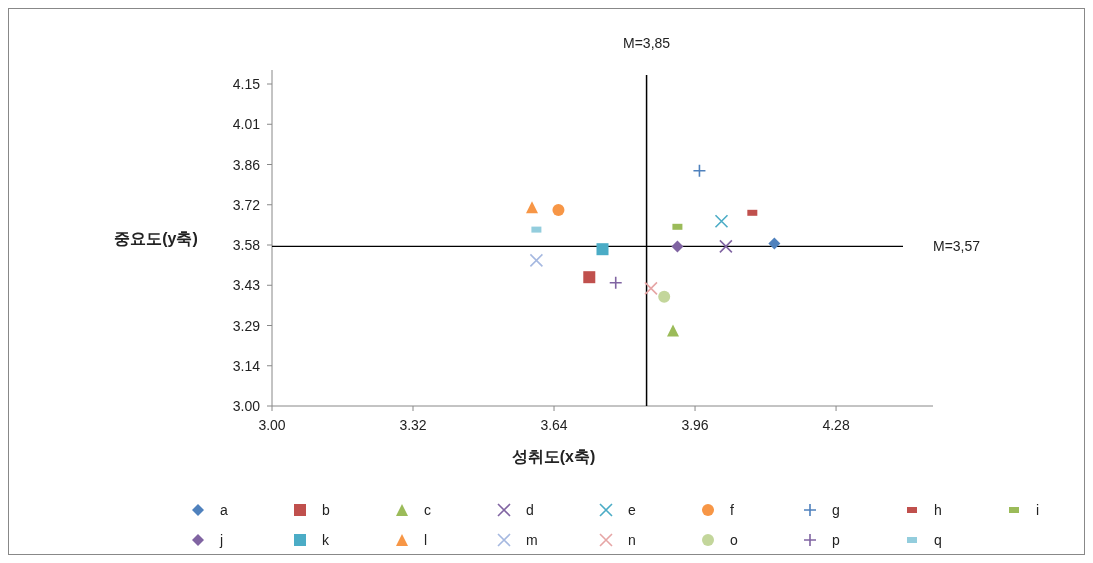 This screenshot has height=563, width=1093. What do you see at coordinates (836, 510) in the screenshot?
I see `legend-label: g` at bounding box center [836, 510].